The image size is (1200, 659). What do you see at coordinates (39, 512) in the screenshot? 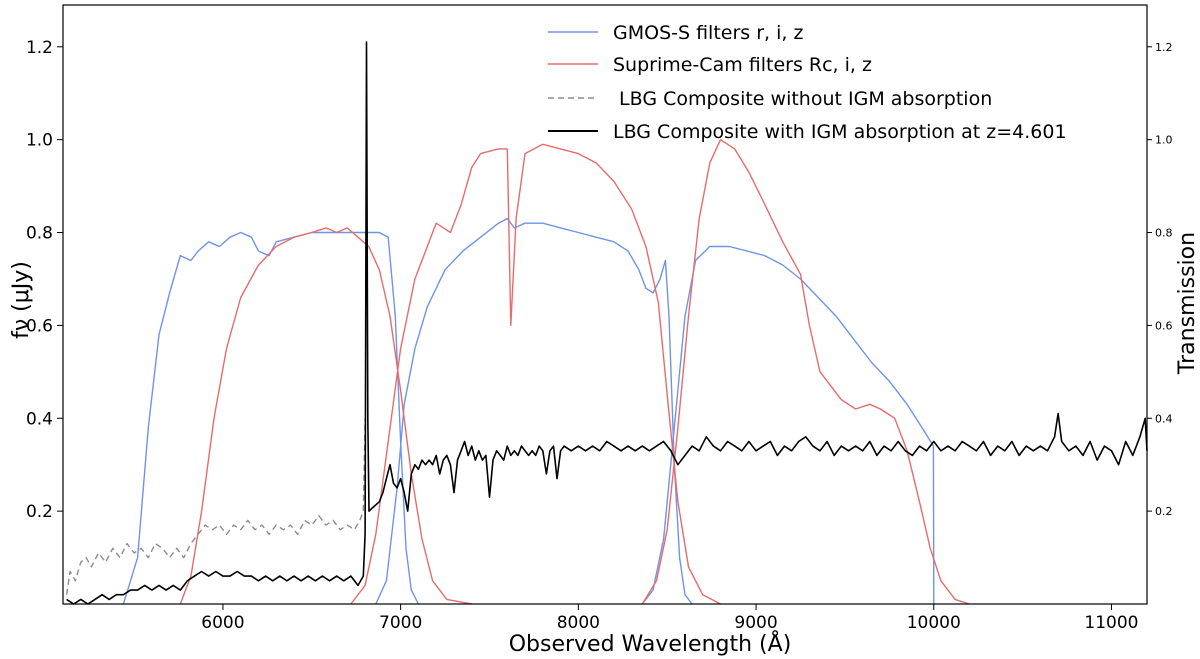
I see `y-tick-label: 0.2` at bounding box center [39, 512].